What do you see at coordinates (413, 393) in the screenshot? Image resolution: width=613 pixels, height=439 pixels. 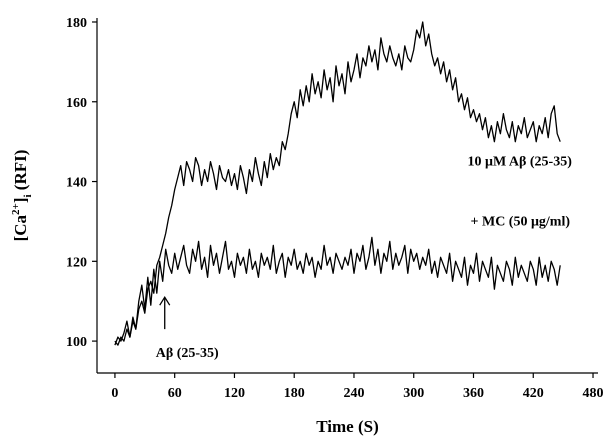 I see `x-tick-label: 300` at bounding box center [413, 393].